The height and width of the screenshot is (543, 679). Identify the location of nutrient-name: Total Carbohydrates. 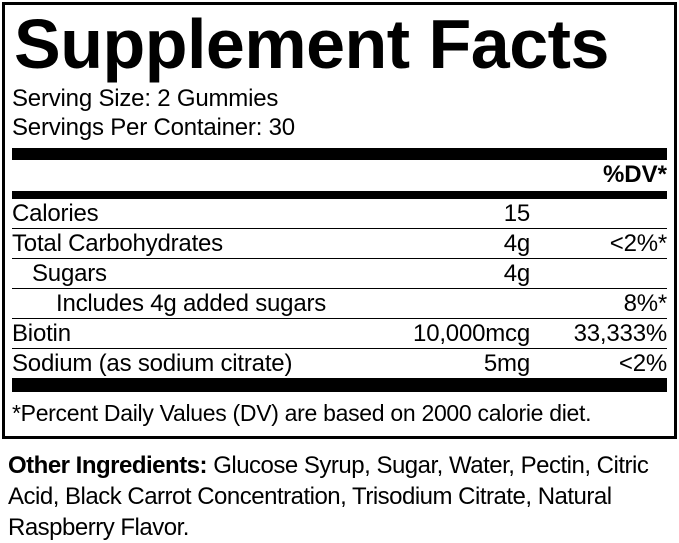
(117, 243).